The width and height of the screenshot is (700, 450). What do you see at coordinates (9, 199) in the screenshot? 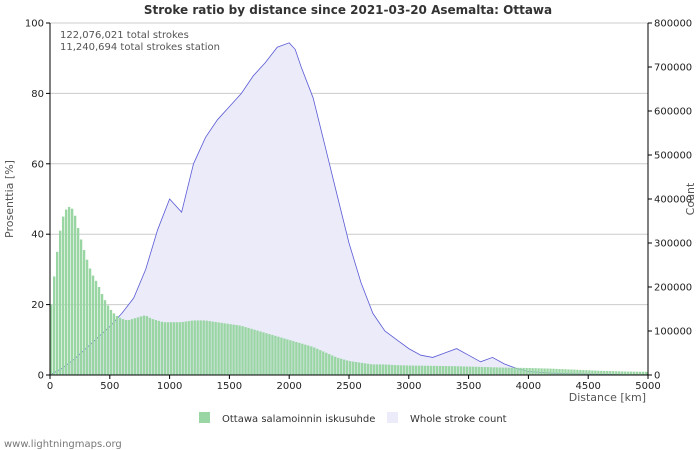
I see `y-left-axis-label: Prosenttia [%]` at bounding box center [9, 199].